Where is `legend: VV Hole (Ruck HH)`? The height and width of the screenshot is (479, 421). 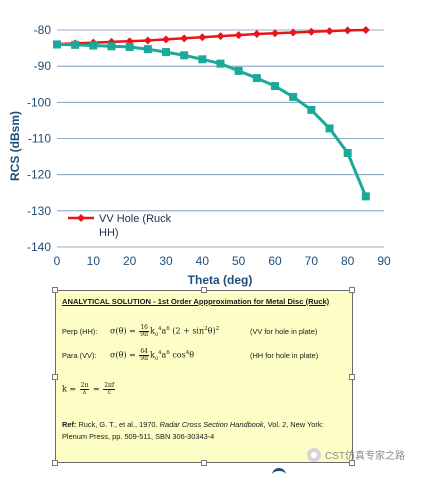
legend: VV Hole (Ruck HH) is located at coordinates (120, 226).